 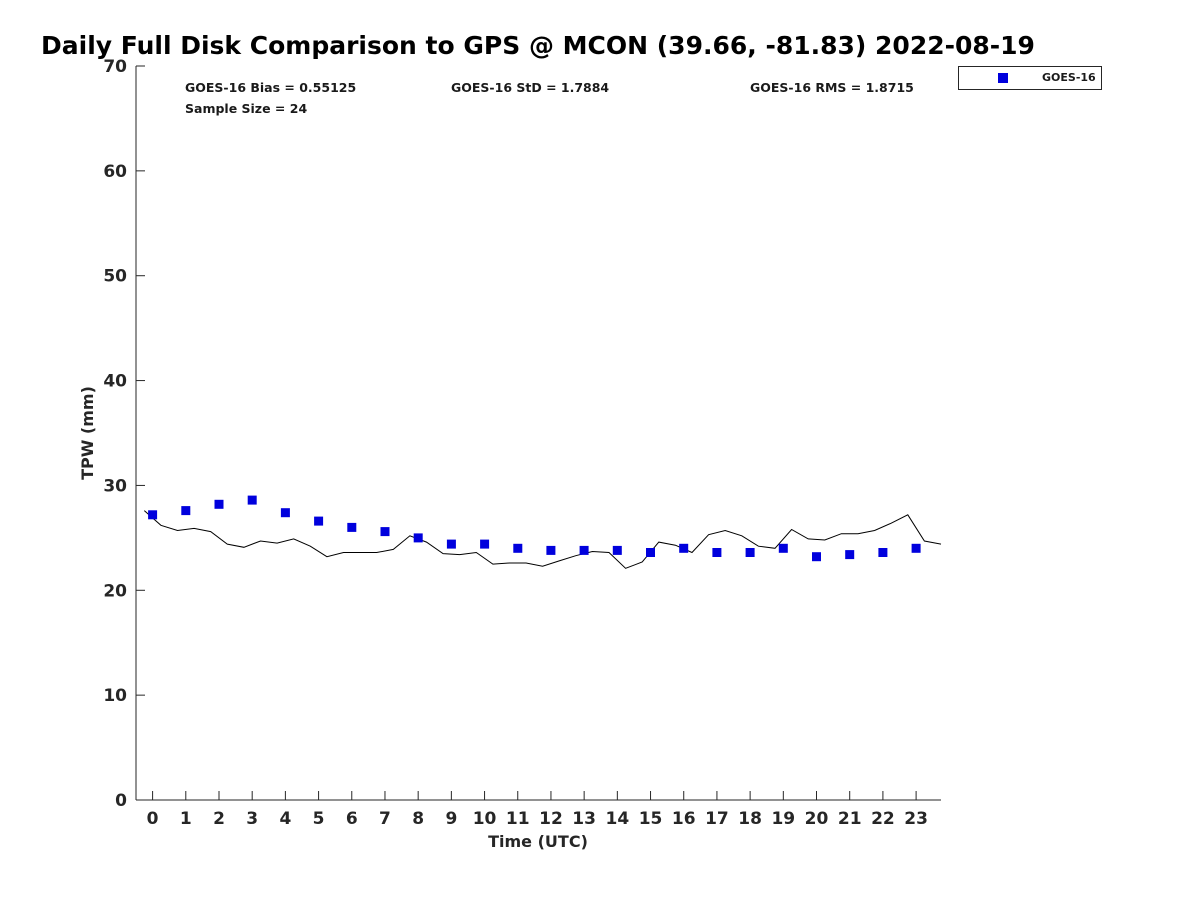 What do you see at coordinates (153, 819) in the screenshot?
I see `x-tick-label: 0` at bounding box center [153, 819].